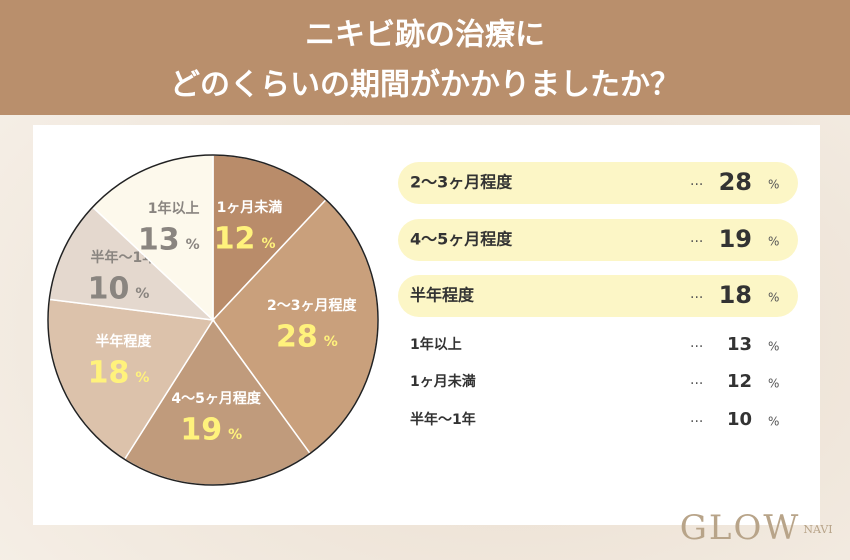 The height and width of the screenshot is (560, 850). What do you see at coordinates (740, 528) in the screenshot?
I see `brand-logo: GLOW` at bounding box center [740, 528].